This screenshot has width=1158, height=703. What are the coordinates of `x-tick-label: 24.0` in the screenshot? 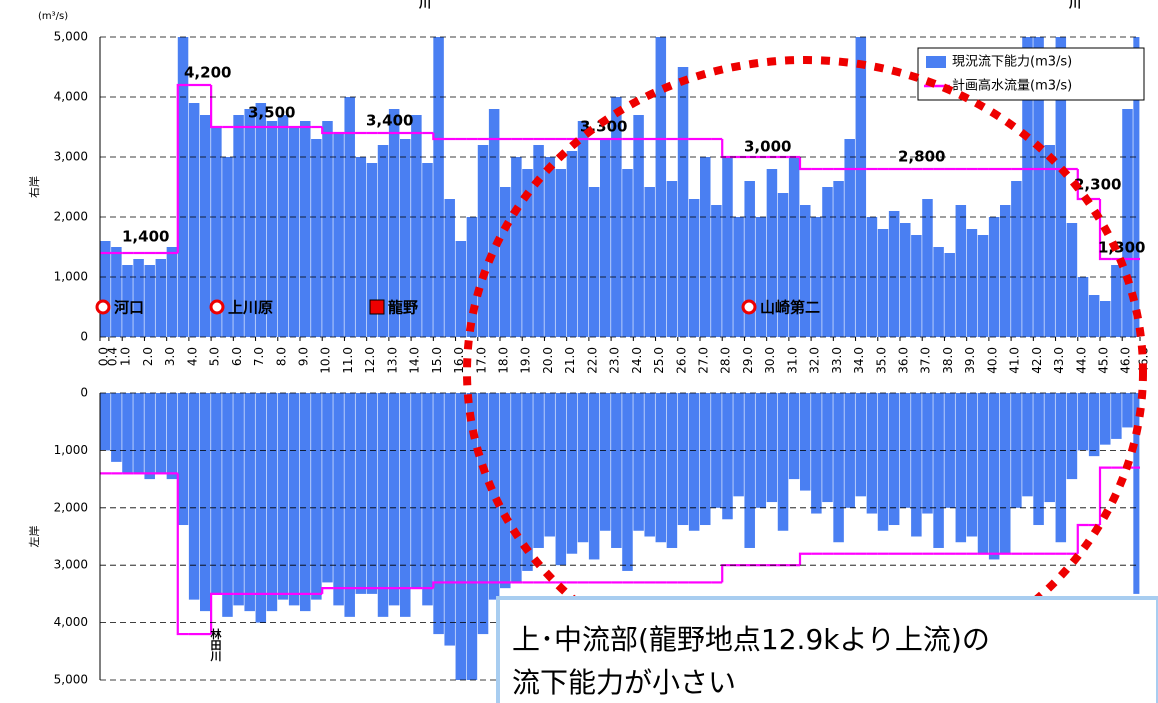 It's located at (637, 360).